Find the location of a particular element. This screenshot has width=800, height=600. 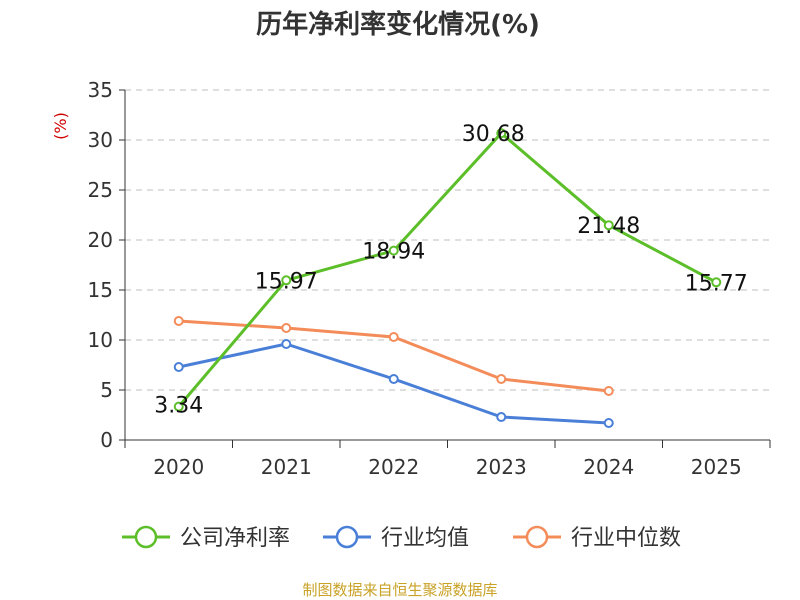

point-1-2023 is located at coordinates (501, 417).